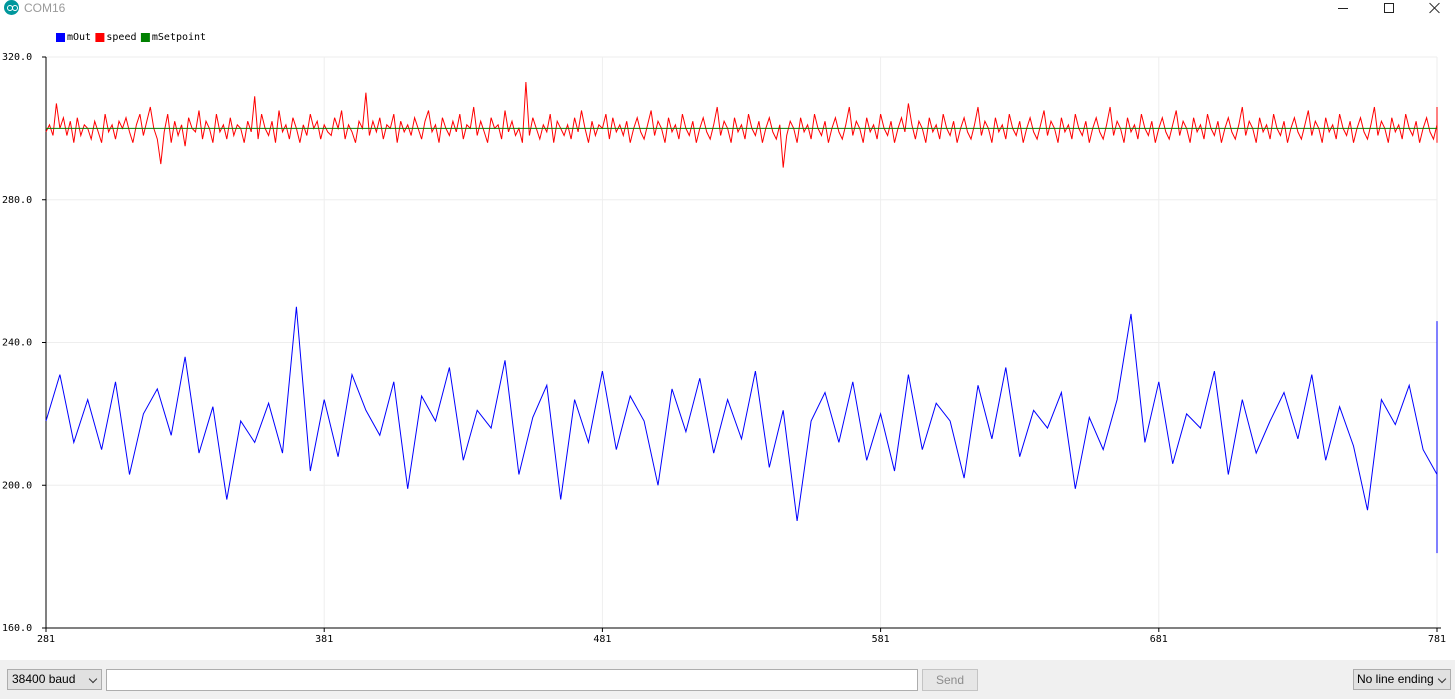 The image size is (1455, 699). What do you see at coordinates (741, 124) in the screenshot?
I see `series-line-speed` at bounding box center [741, 124].